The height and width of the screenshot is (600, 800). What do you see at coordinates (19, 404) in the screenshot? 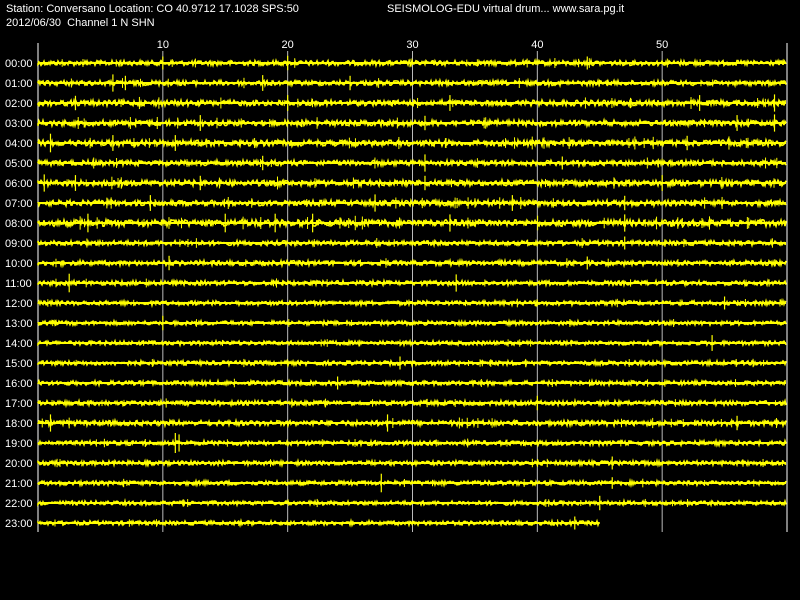
I see `hour-label: 17:00` at bounding box center [19, 404].